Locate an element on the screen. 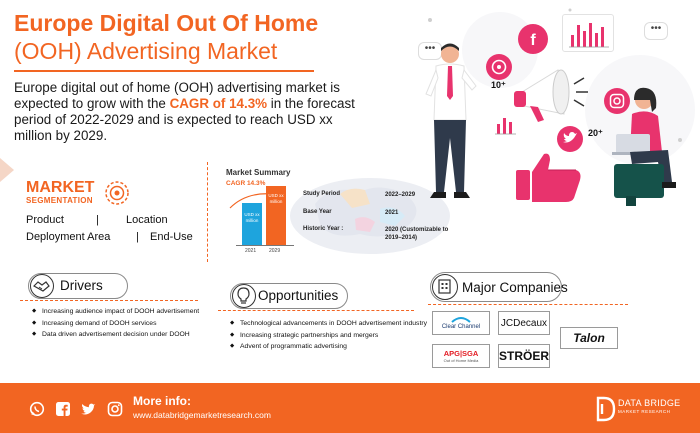 The image size is (700, 433). footer-bar is located at coordinates (350, 408).